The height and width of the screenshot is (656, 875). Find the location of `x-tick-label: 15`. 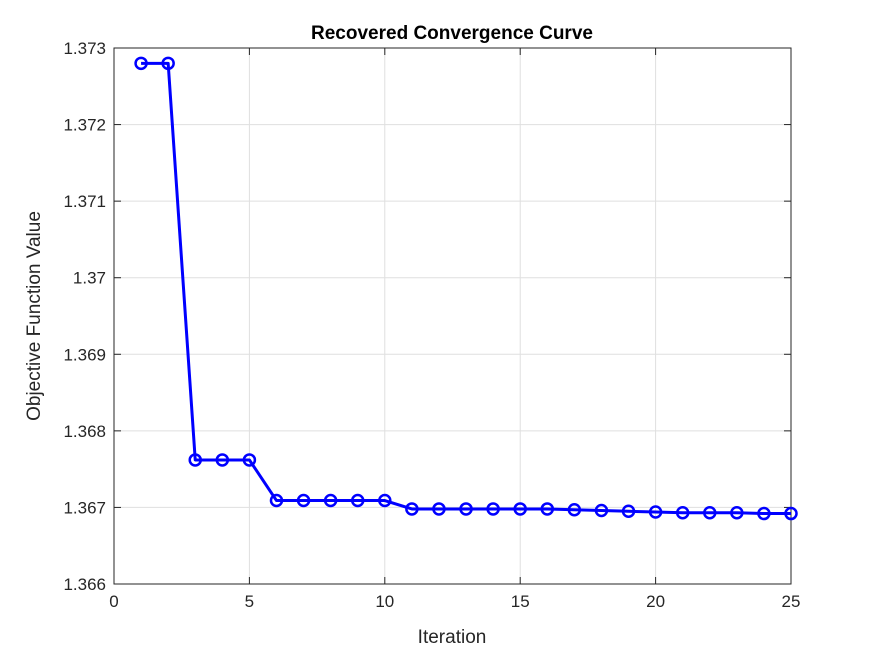

x-tick-label: 15 is located at coordinates (520, 601).